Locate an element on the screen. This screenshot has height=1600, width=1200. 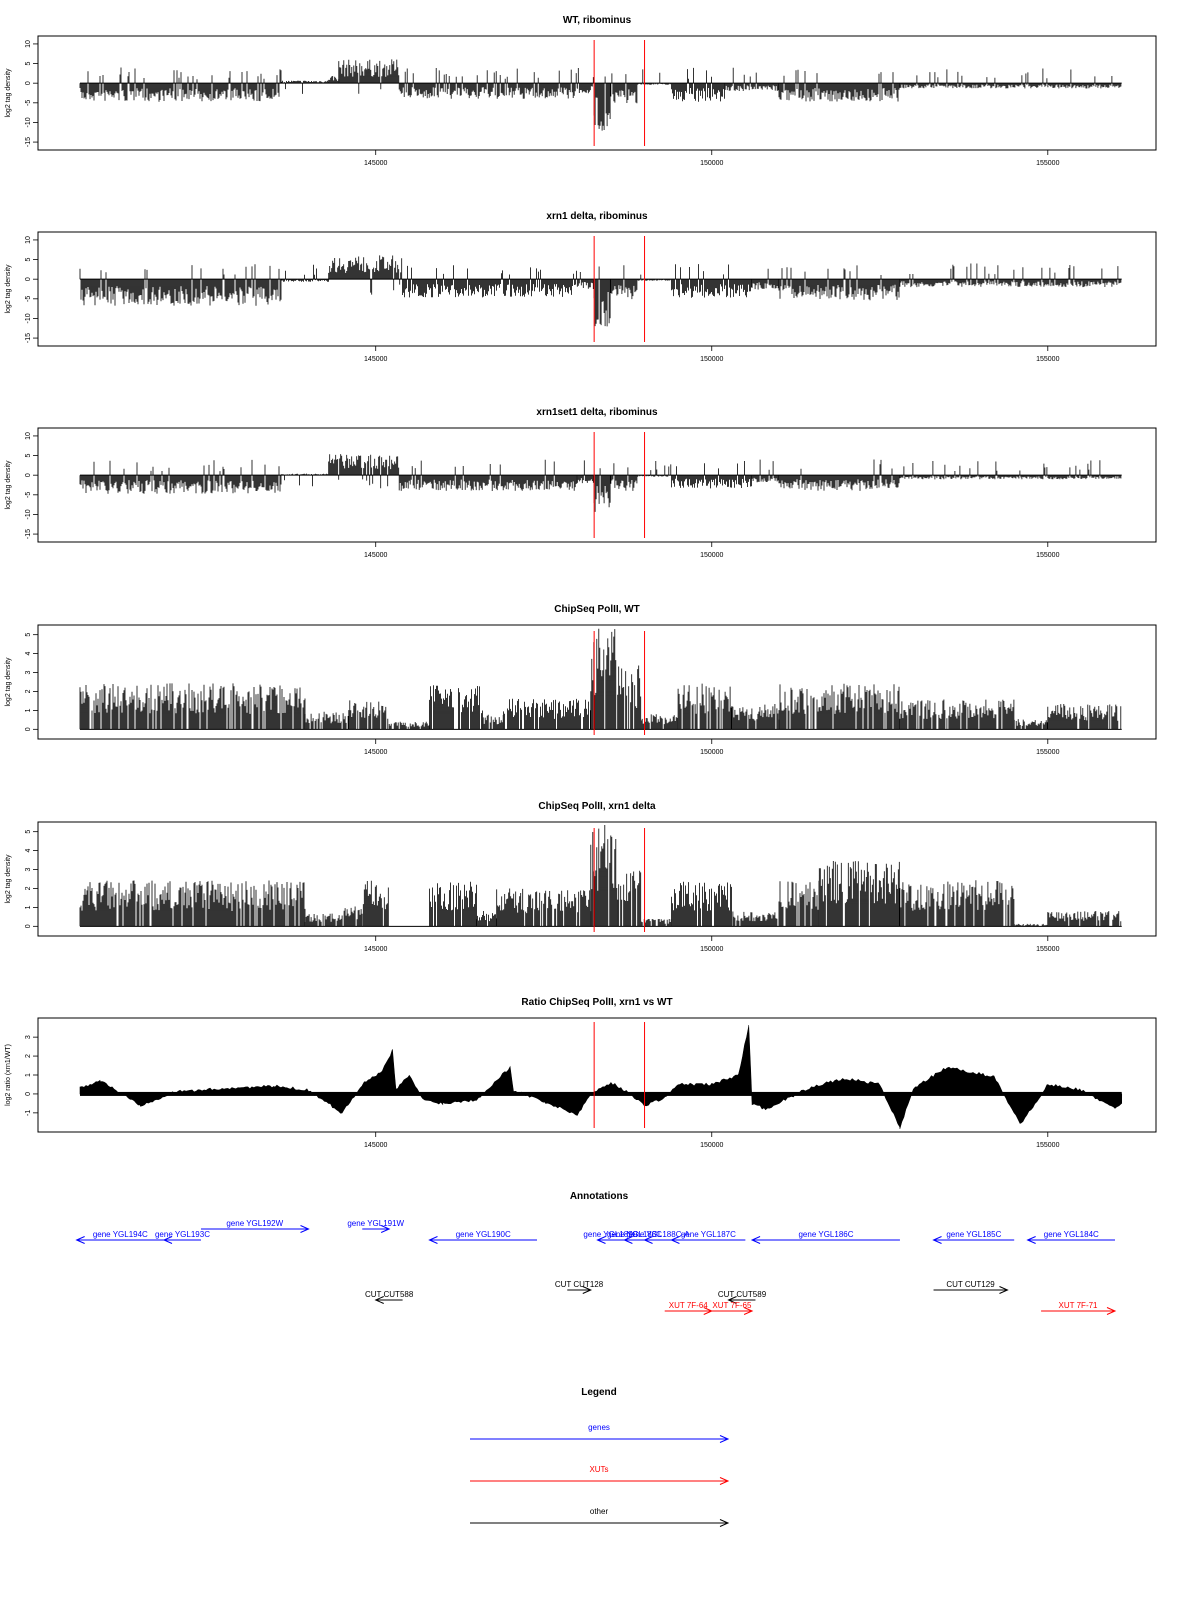
legend-item-other: other is located at coordinates (600, 1517).